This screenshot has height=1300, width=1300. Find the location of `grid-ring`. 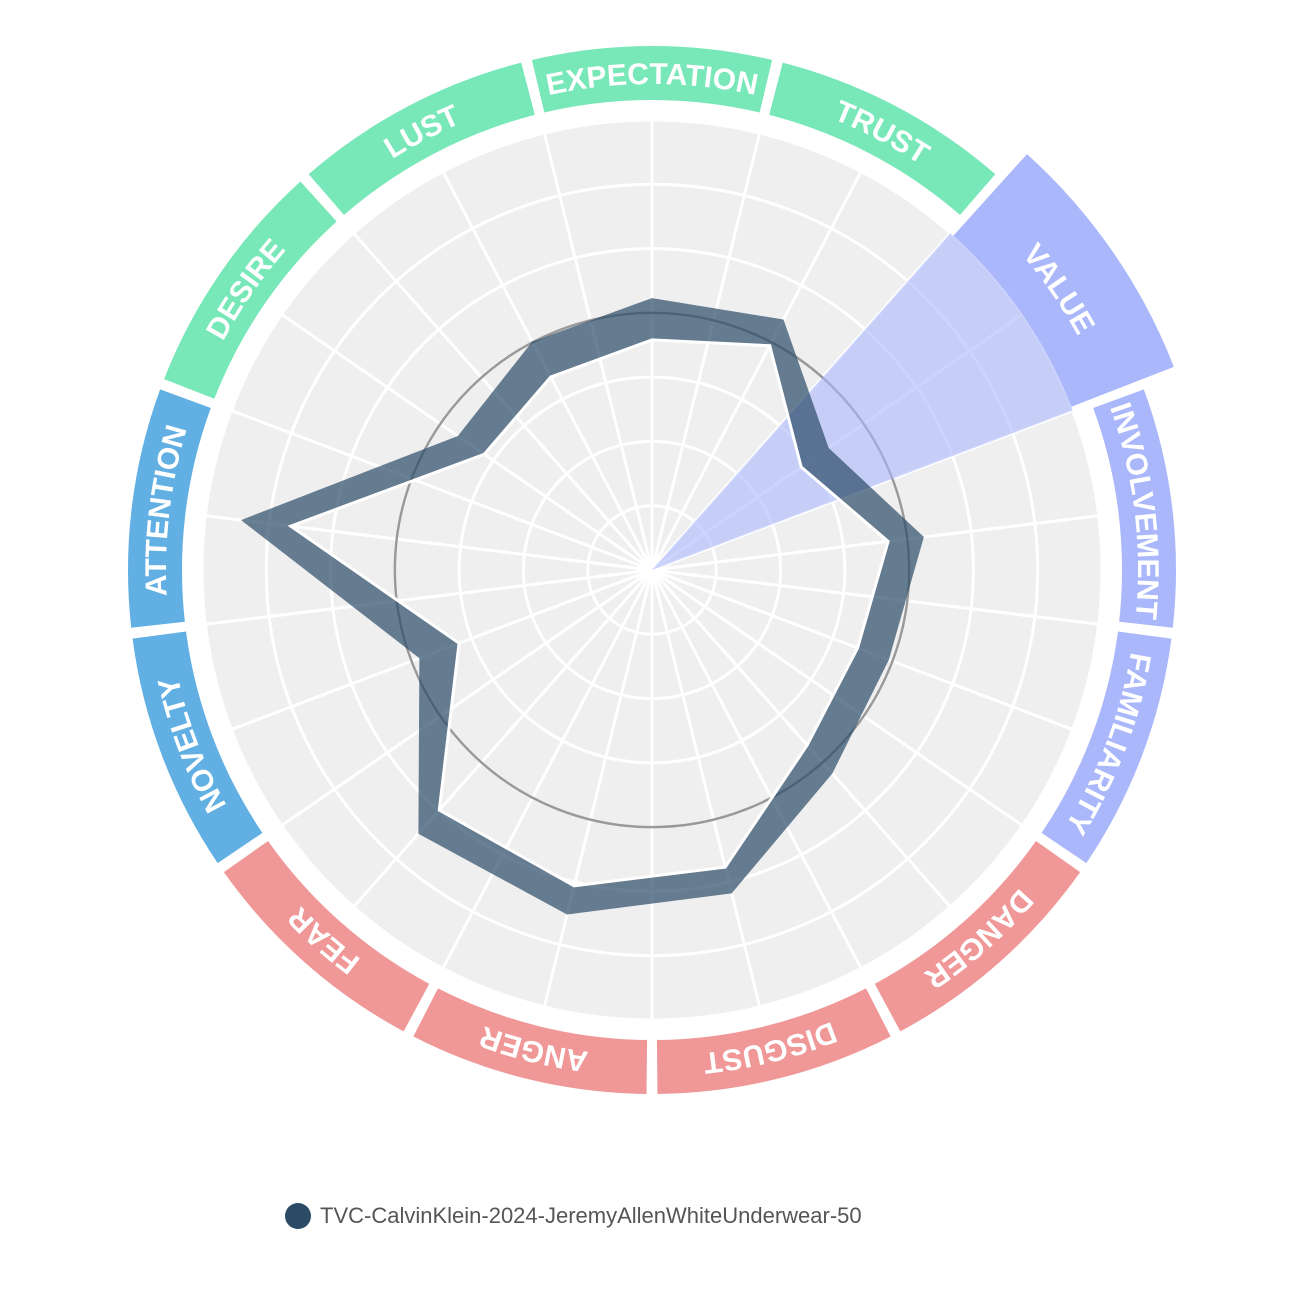

grid-ring is located at coordinates (652, 570).